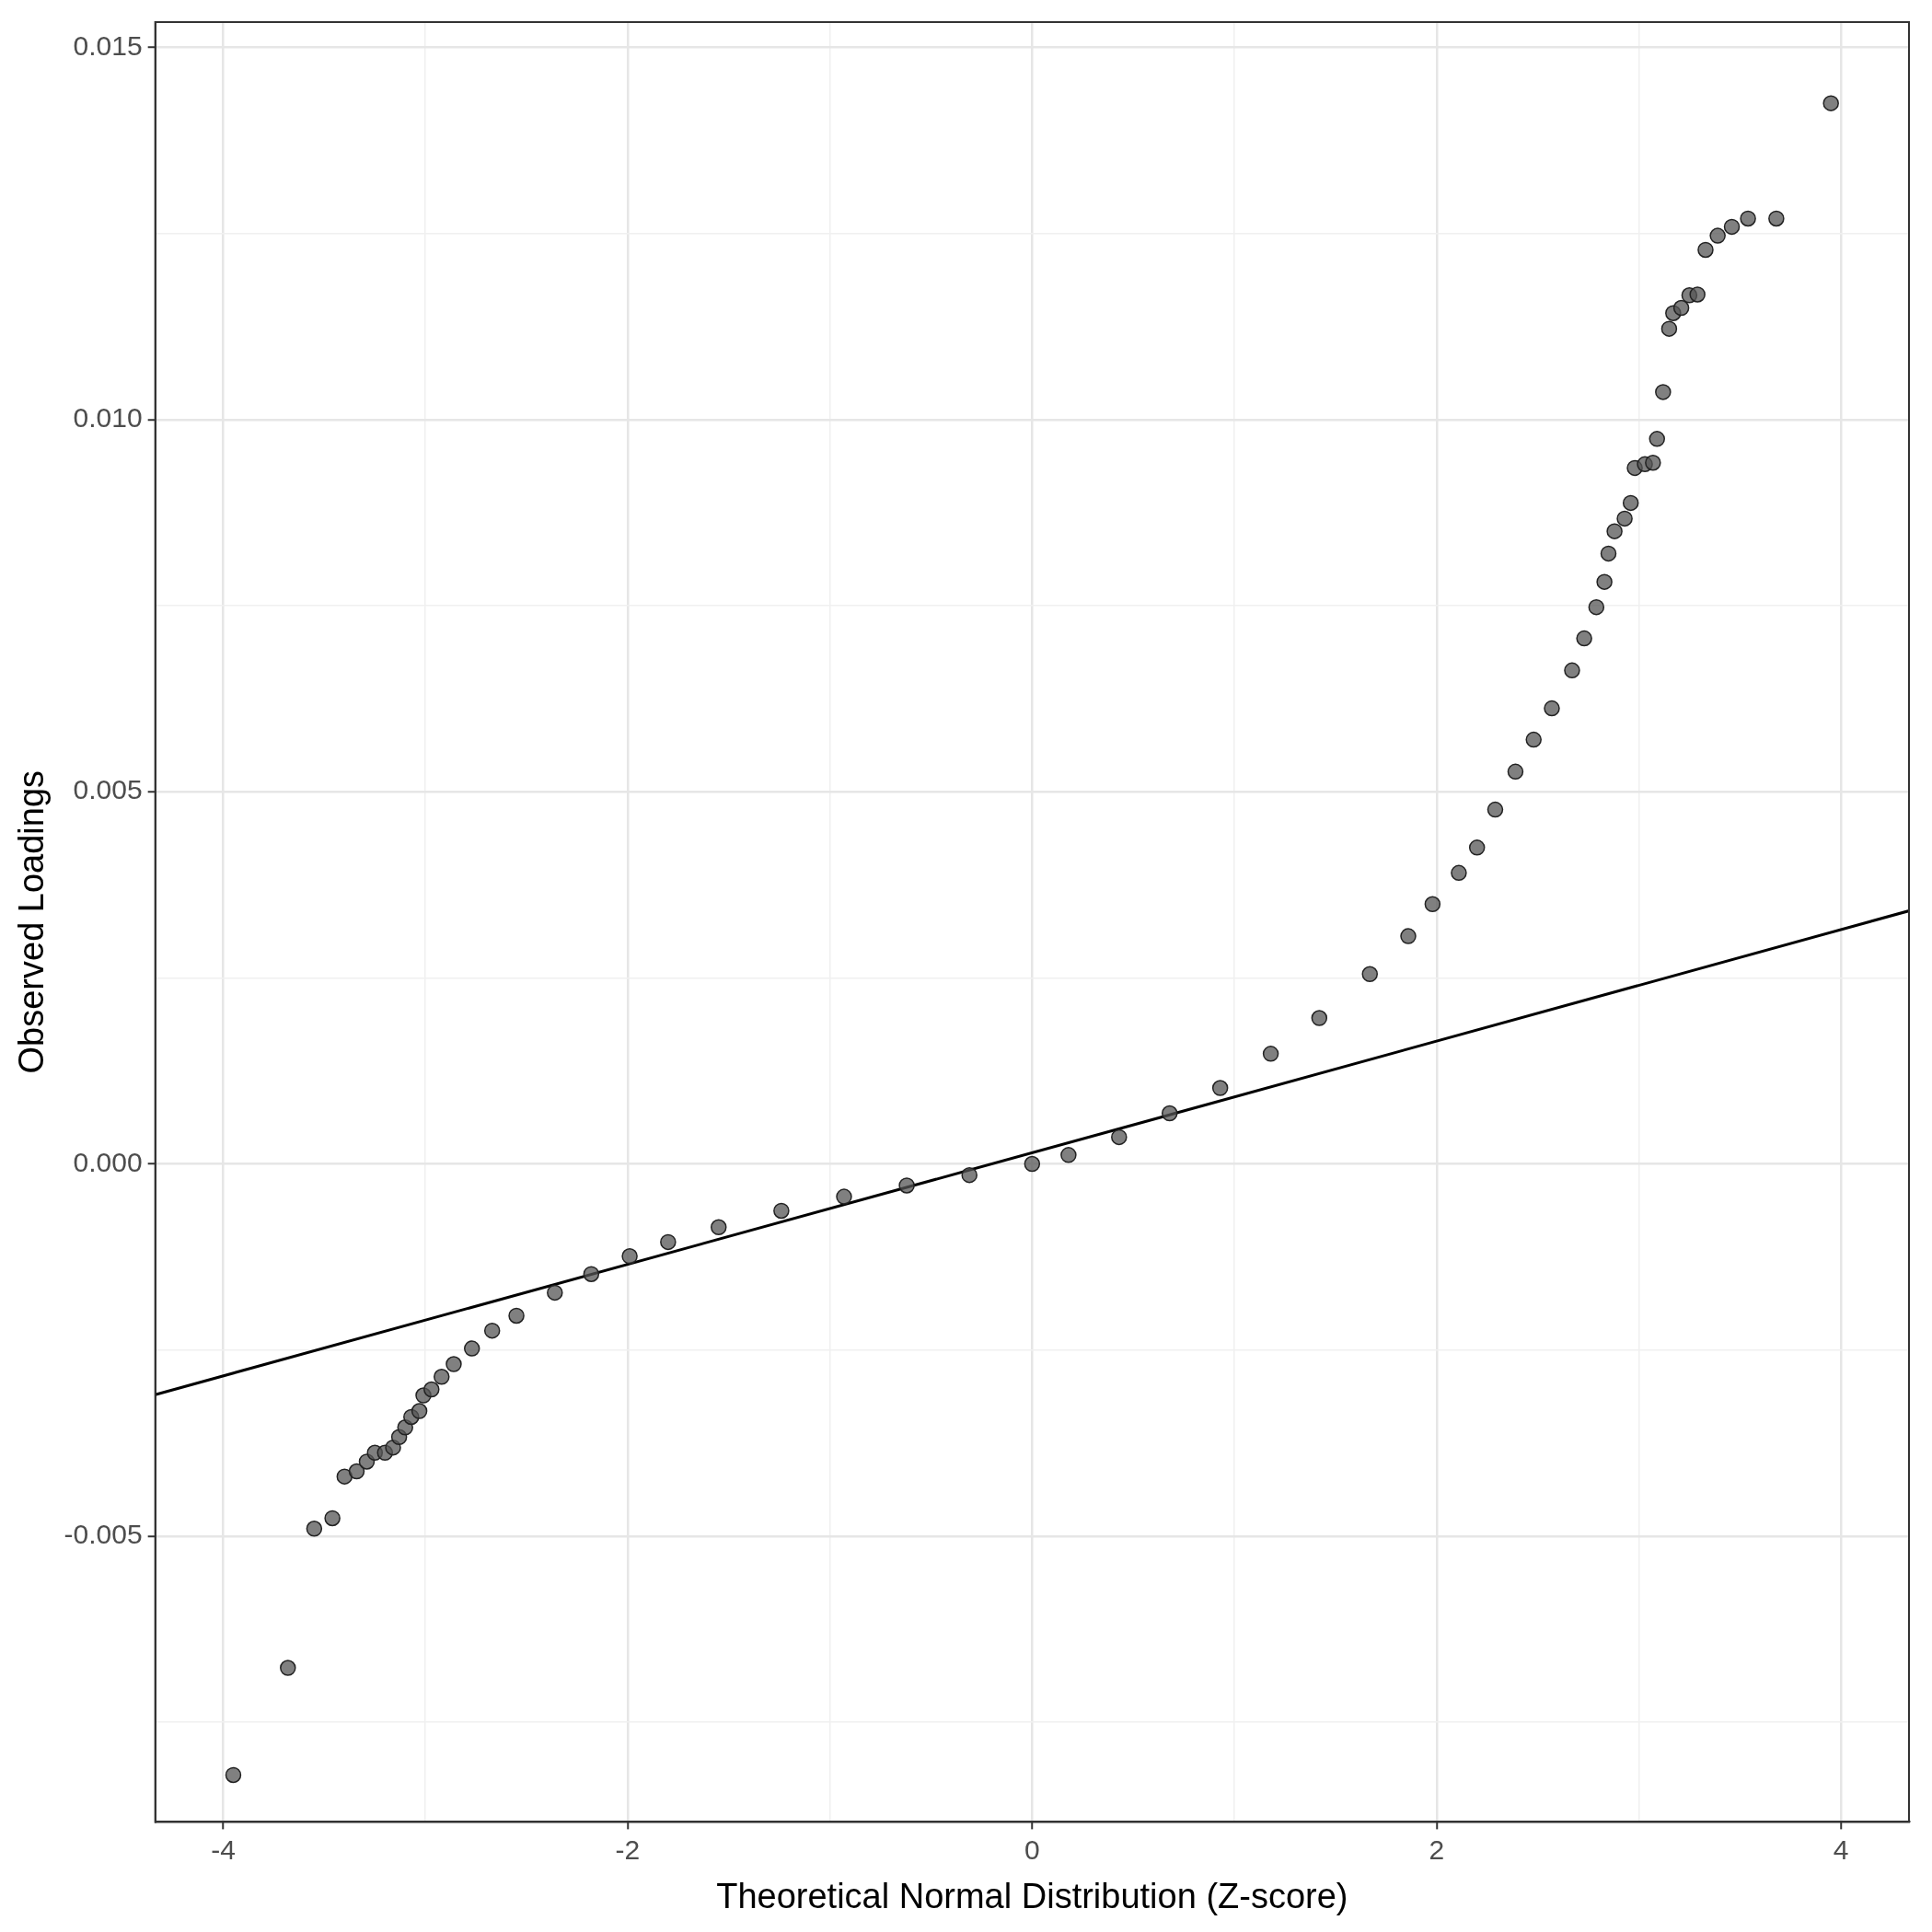  What do you see at coordinates (104, 1535) in the screenshot?
I see `y-tick-label: -0.005` at bounding box center [104, 1535].